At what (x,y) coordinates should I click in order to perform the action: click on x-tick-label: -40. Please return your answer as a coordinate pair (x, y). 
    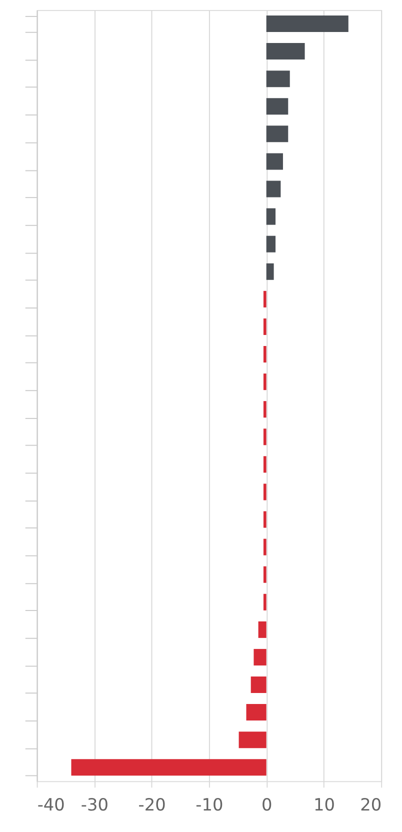
    Looking at the image, I should click on (51, 804).